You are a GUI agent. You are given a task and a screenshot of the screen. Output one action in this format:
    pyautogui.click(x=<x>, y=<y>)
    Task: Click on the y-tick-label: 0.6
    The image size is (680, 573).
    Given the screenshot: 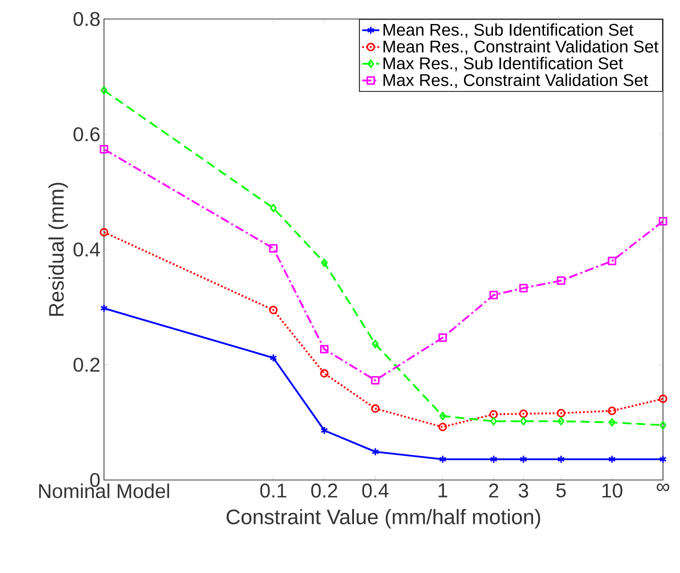 What is the action you would take?
    pyautogui.click(x=87, y=134)
    